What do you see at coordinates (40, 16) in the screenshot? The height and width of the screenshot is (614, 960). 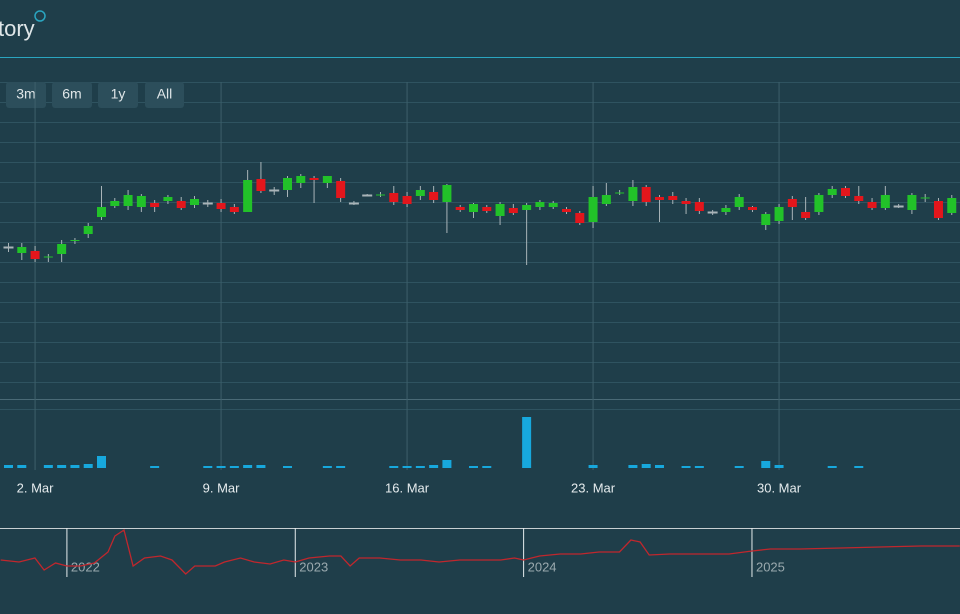 I see `title-icon` at bounding box center [40, 16].